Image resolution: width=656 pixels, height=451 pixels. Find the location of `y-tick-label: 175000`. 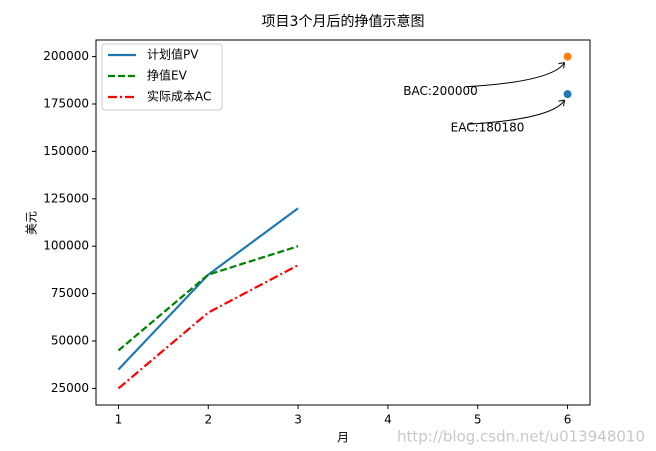

y-tick-label: 175000 is located at coordinates (66, 103).